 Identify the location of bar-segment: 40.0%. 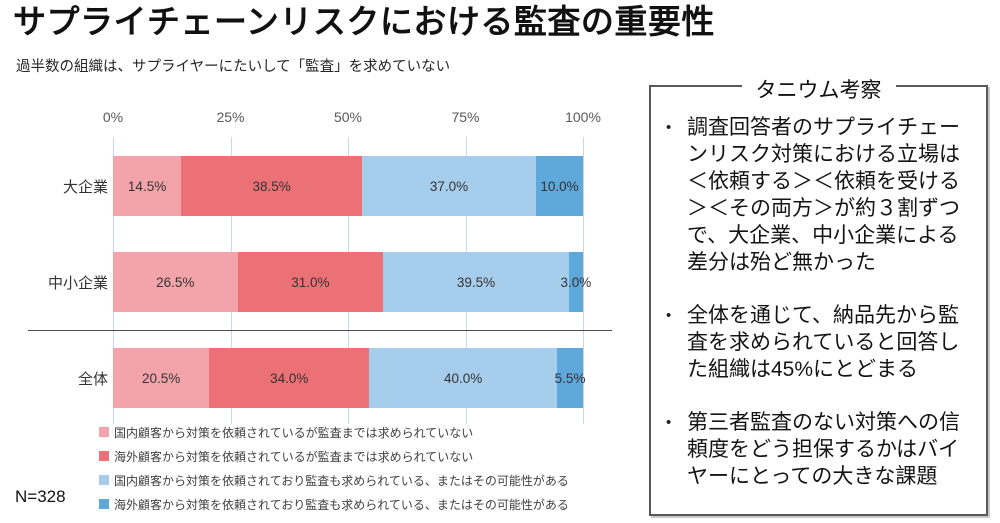
(463, 378).